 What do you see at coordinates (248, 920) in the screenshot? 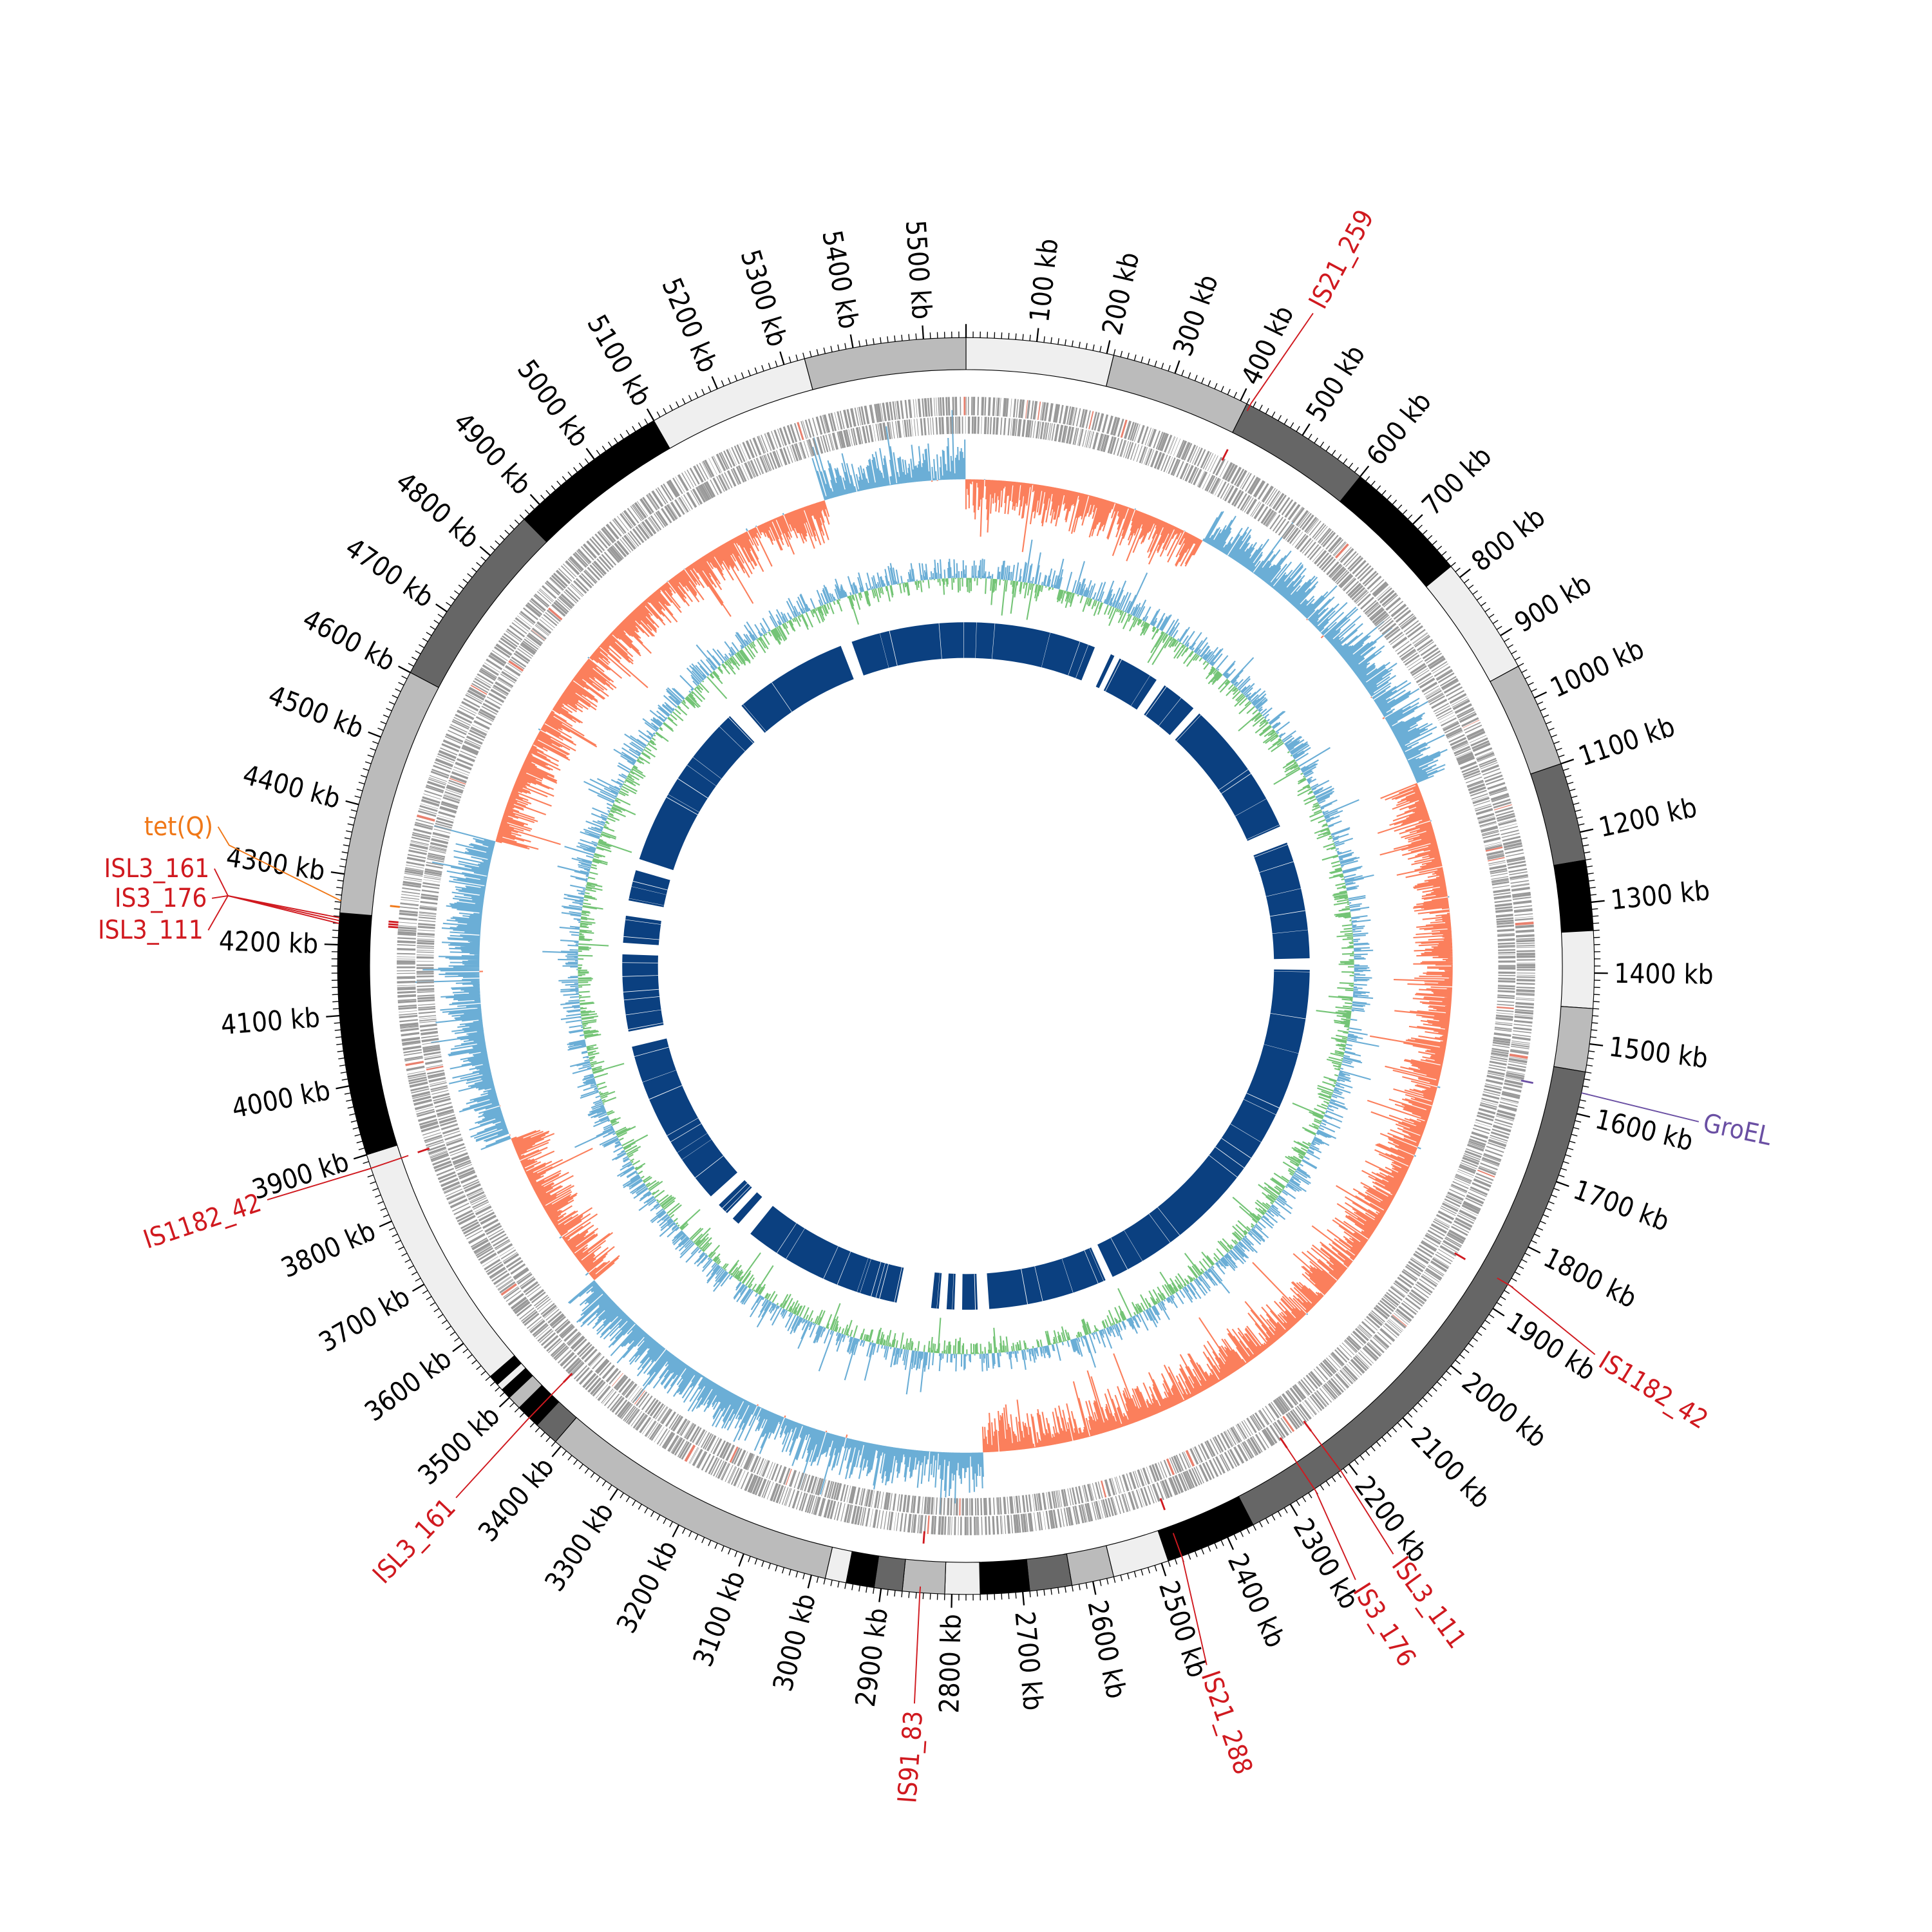
I see `annotation-isl3-111: ISL3_111` at bounding box center [248, 920].